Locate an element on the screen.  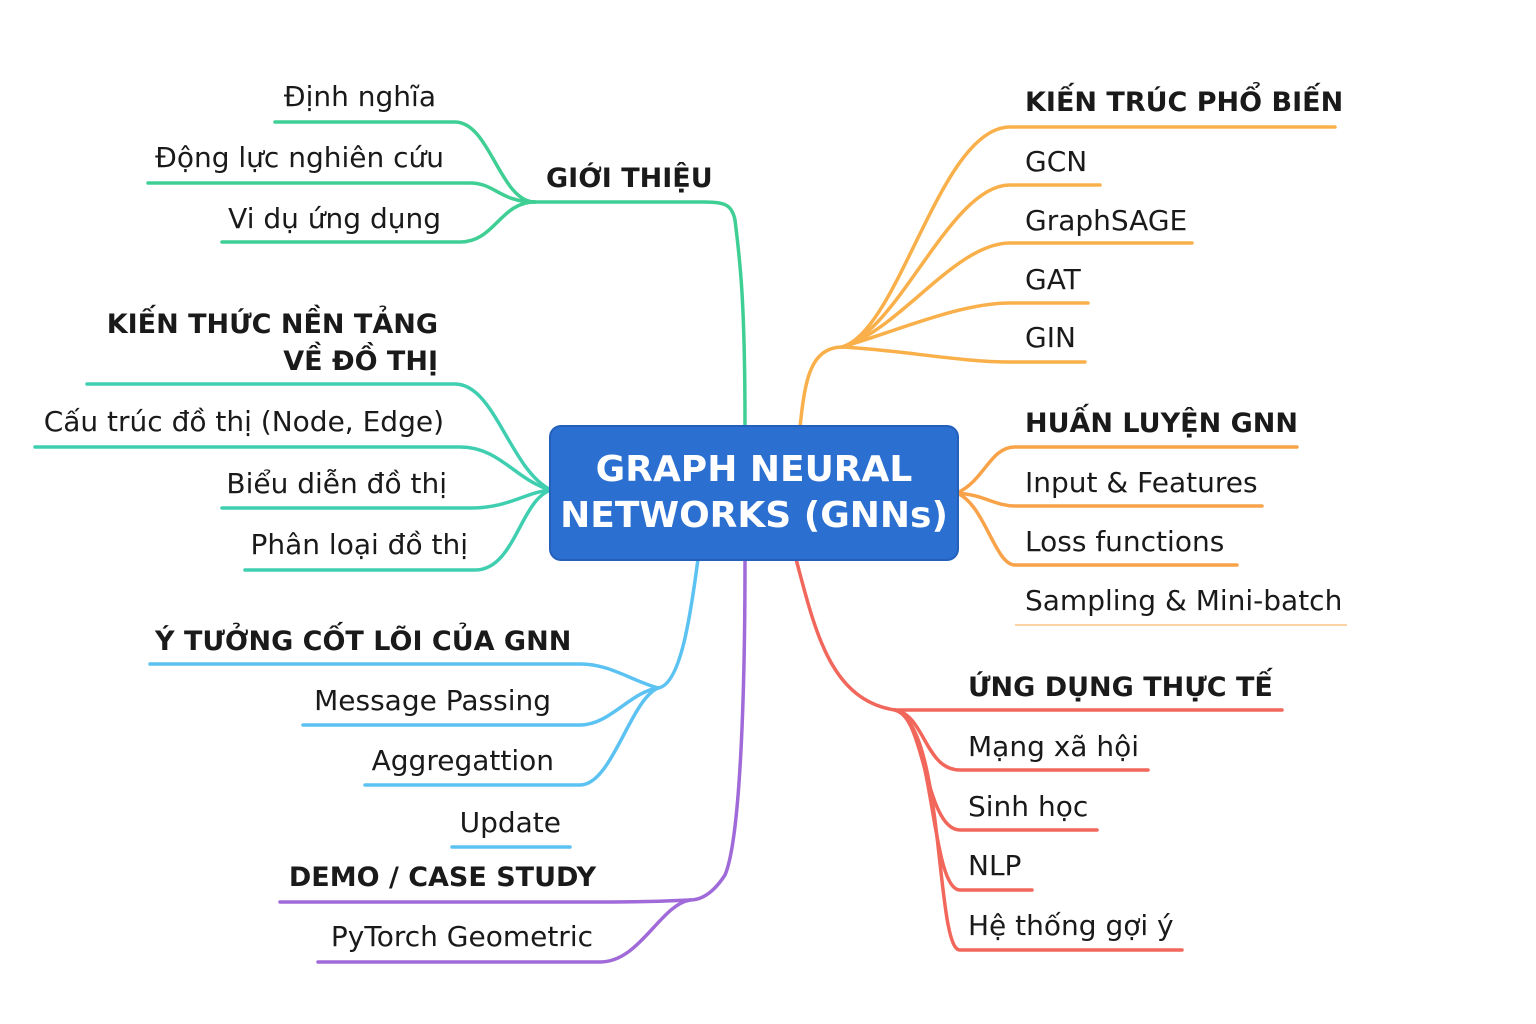
root-title-line1: GRAPH NEURAL is located at coordinates (754, 469).